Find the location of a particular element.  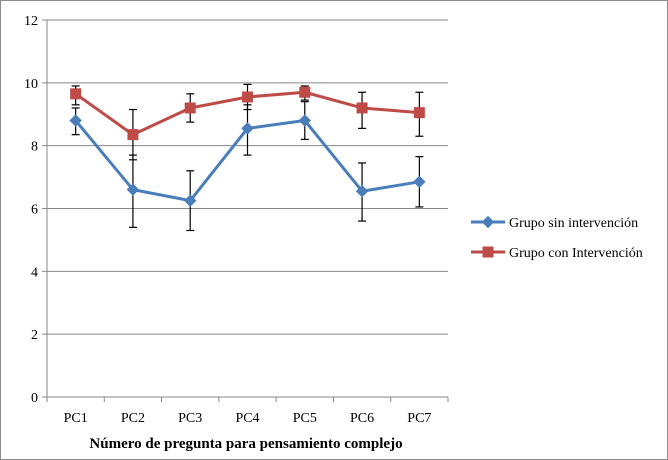

y-tick-label: 12 is located at coordinates (31, 21).